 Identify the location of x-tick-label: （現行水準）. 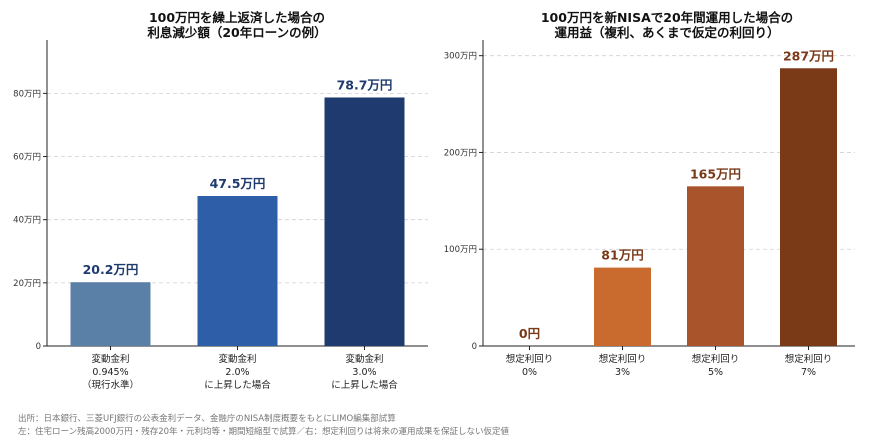
(110, 385).